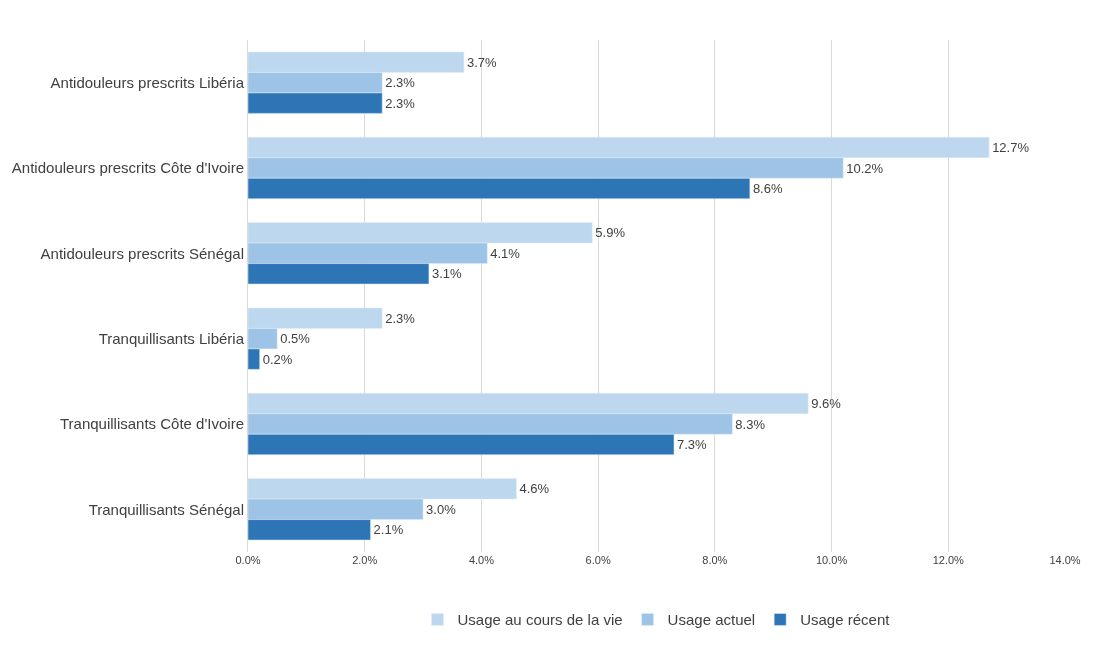  I want to click on x-tick-label: 12.0%, so click(948, 560).